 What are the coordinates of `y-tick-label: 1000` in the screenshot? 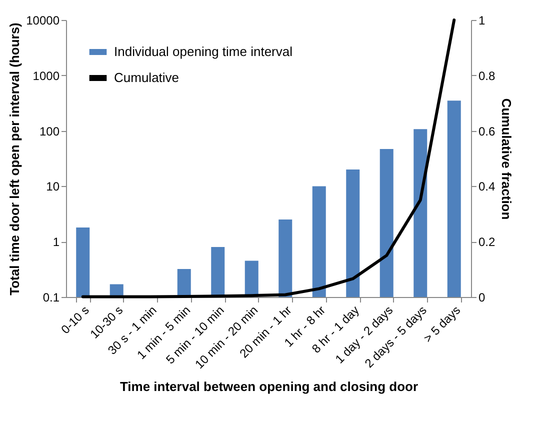 It's located at (46, 75).